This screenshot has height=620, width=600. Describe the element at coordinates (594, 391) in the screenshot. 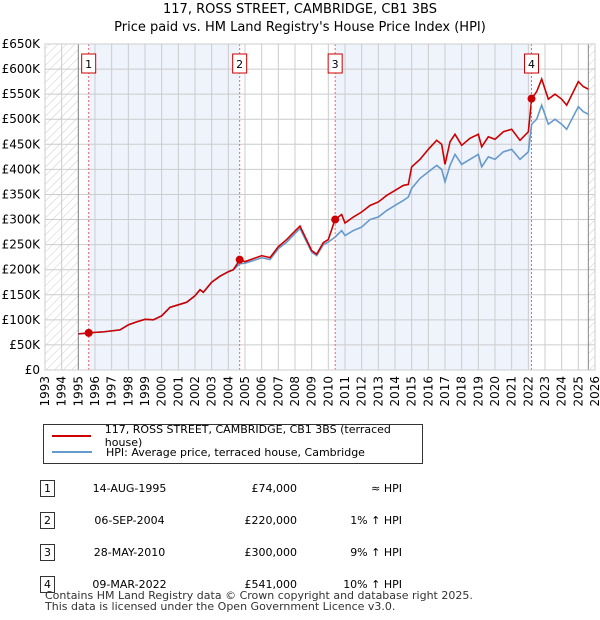

I see `x-tick-label: 2026` at that location.